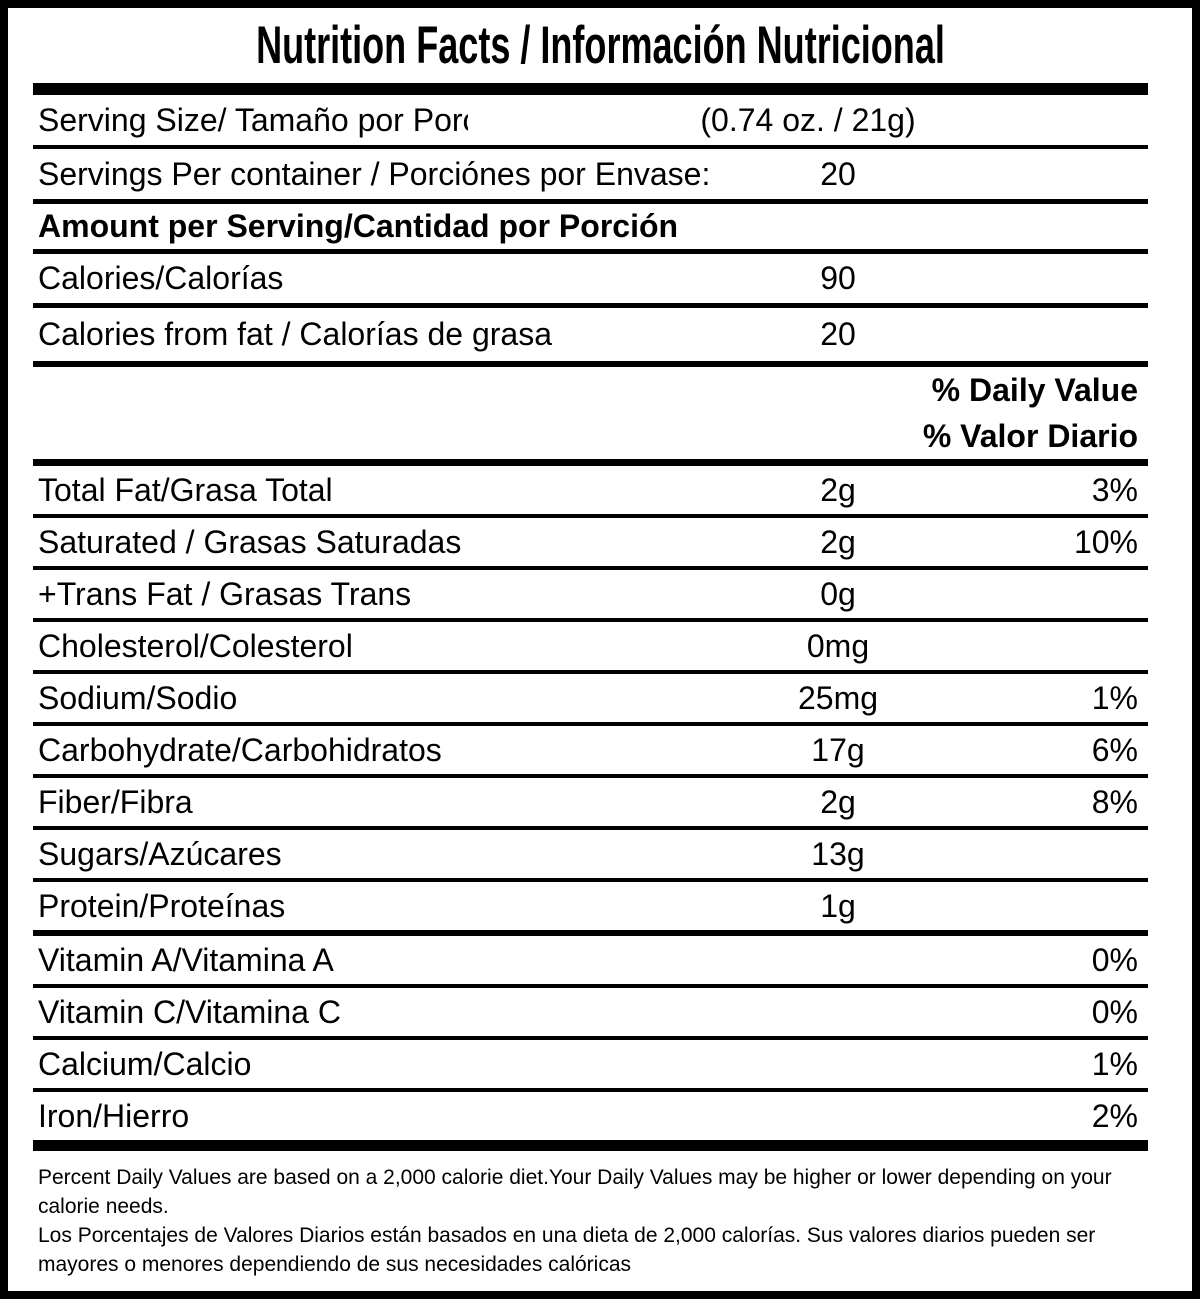 This screenshot has width=1200, height=1299. What do you see at coordinates (115, 801) in the screenshot?
I see `nutrient-label: Fiber/Fibra` at bounding box center [115, 801].